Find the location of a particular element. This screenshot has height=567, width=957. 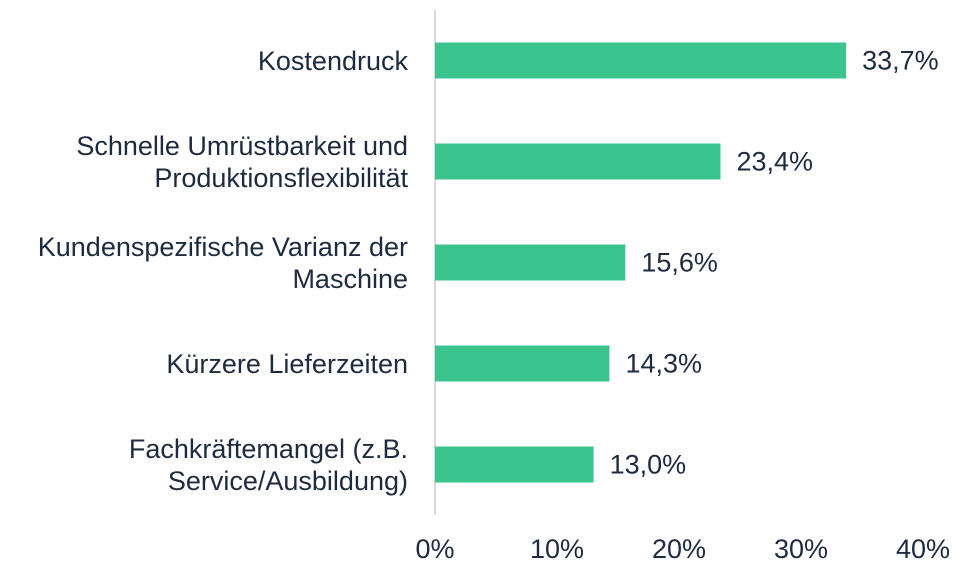

x-tick-label: 0% is located at coordinates (434, 549).